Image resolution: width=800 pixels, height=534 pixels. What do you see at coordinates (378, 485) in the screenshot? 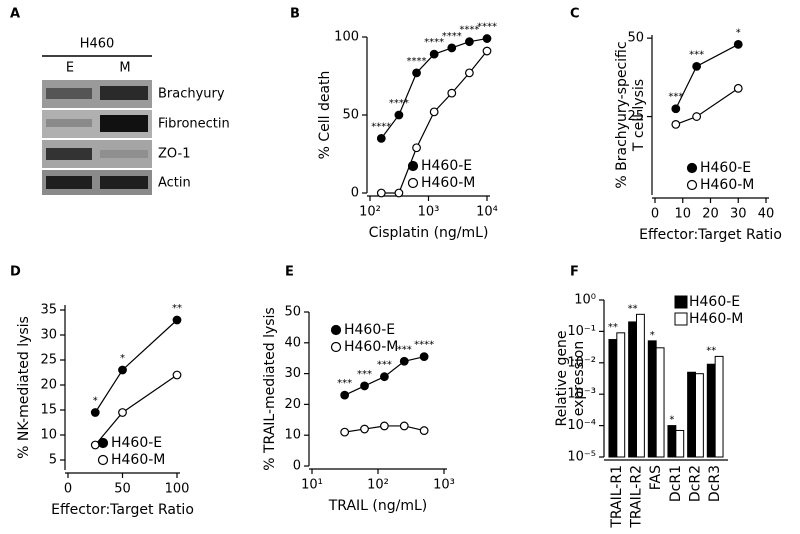
I see `x-tick-label: 10²` at bounding box center [378, 485].